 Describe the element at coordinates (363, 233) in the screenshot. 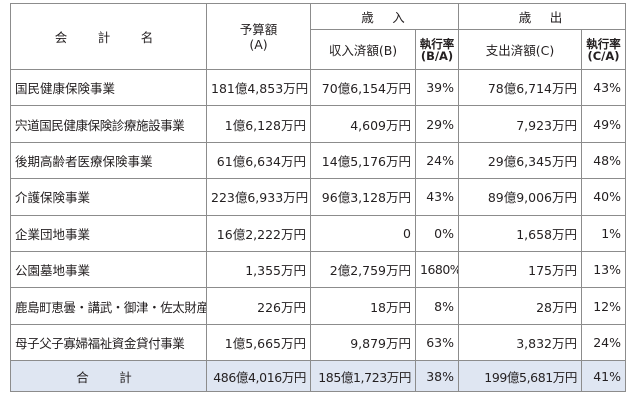

I see `revenue-received: 0` at that location.